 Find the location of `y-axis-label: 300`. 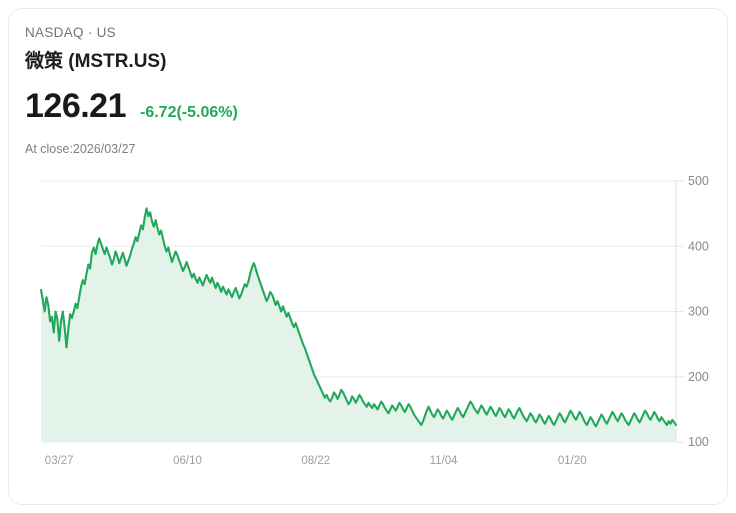

y-axis-label: 300 is located at coordinates (698, 312).